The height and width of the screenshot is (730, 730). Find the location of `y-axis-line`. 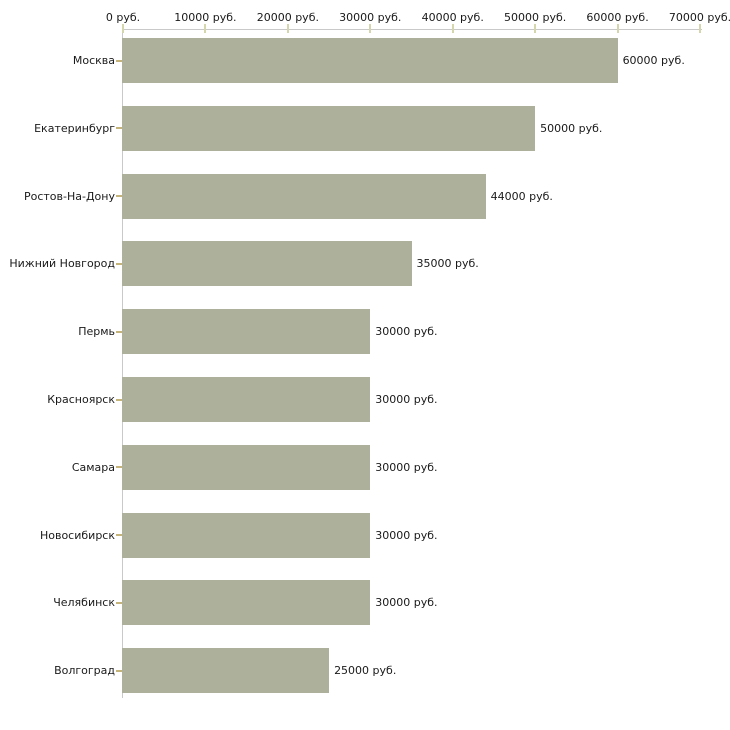

y-axis-line is located at coordinates (122, 363).